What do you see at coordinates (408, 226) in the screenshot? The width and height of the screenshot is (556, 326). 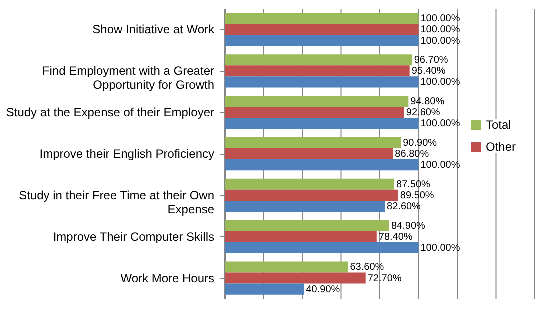 I see `data-label: 84.90%` at bounding box center [408, 226].